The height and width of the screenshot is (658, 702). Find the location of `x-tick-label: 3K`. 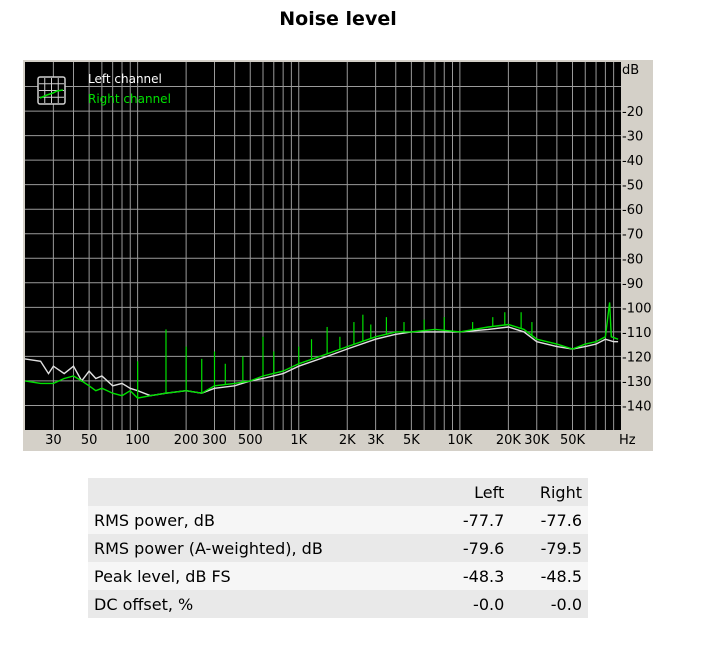

x-tick-label: 3K is located at coordinates (375, 440).